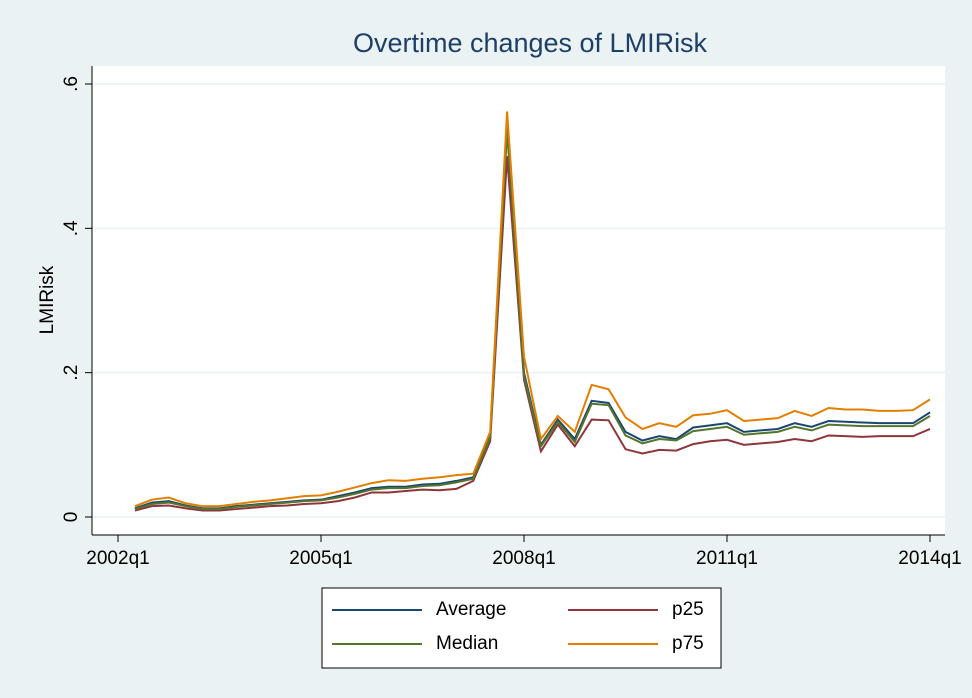 Image resolution: width=972 pixels, height=698 pixels. What do you see at coordinates (929, 558) in the screenshot?
I see `x-tick-label: 2014q1` at bounding box center [929, 558].